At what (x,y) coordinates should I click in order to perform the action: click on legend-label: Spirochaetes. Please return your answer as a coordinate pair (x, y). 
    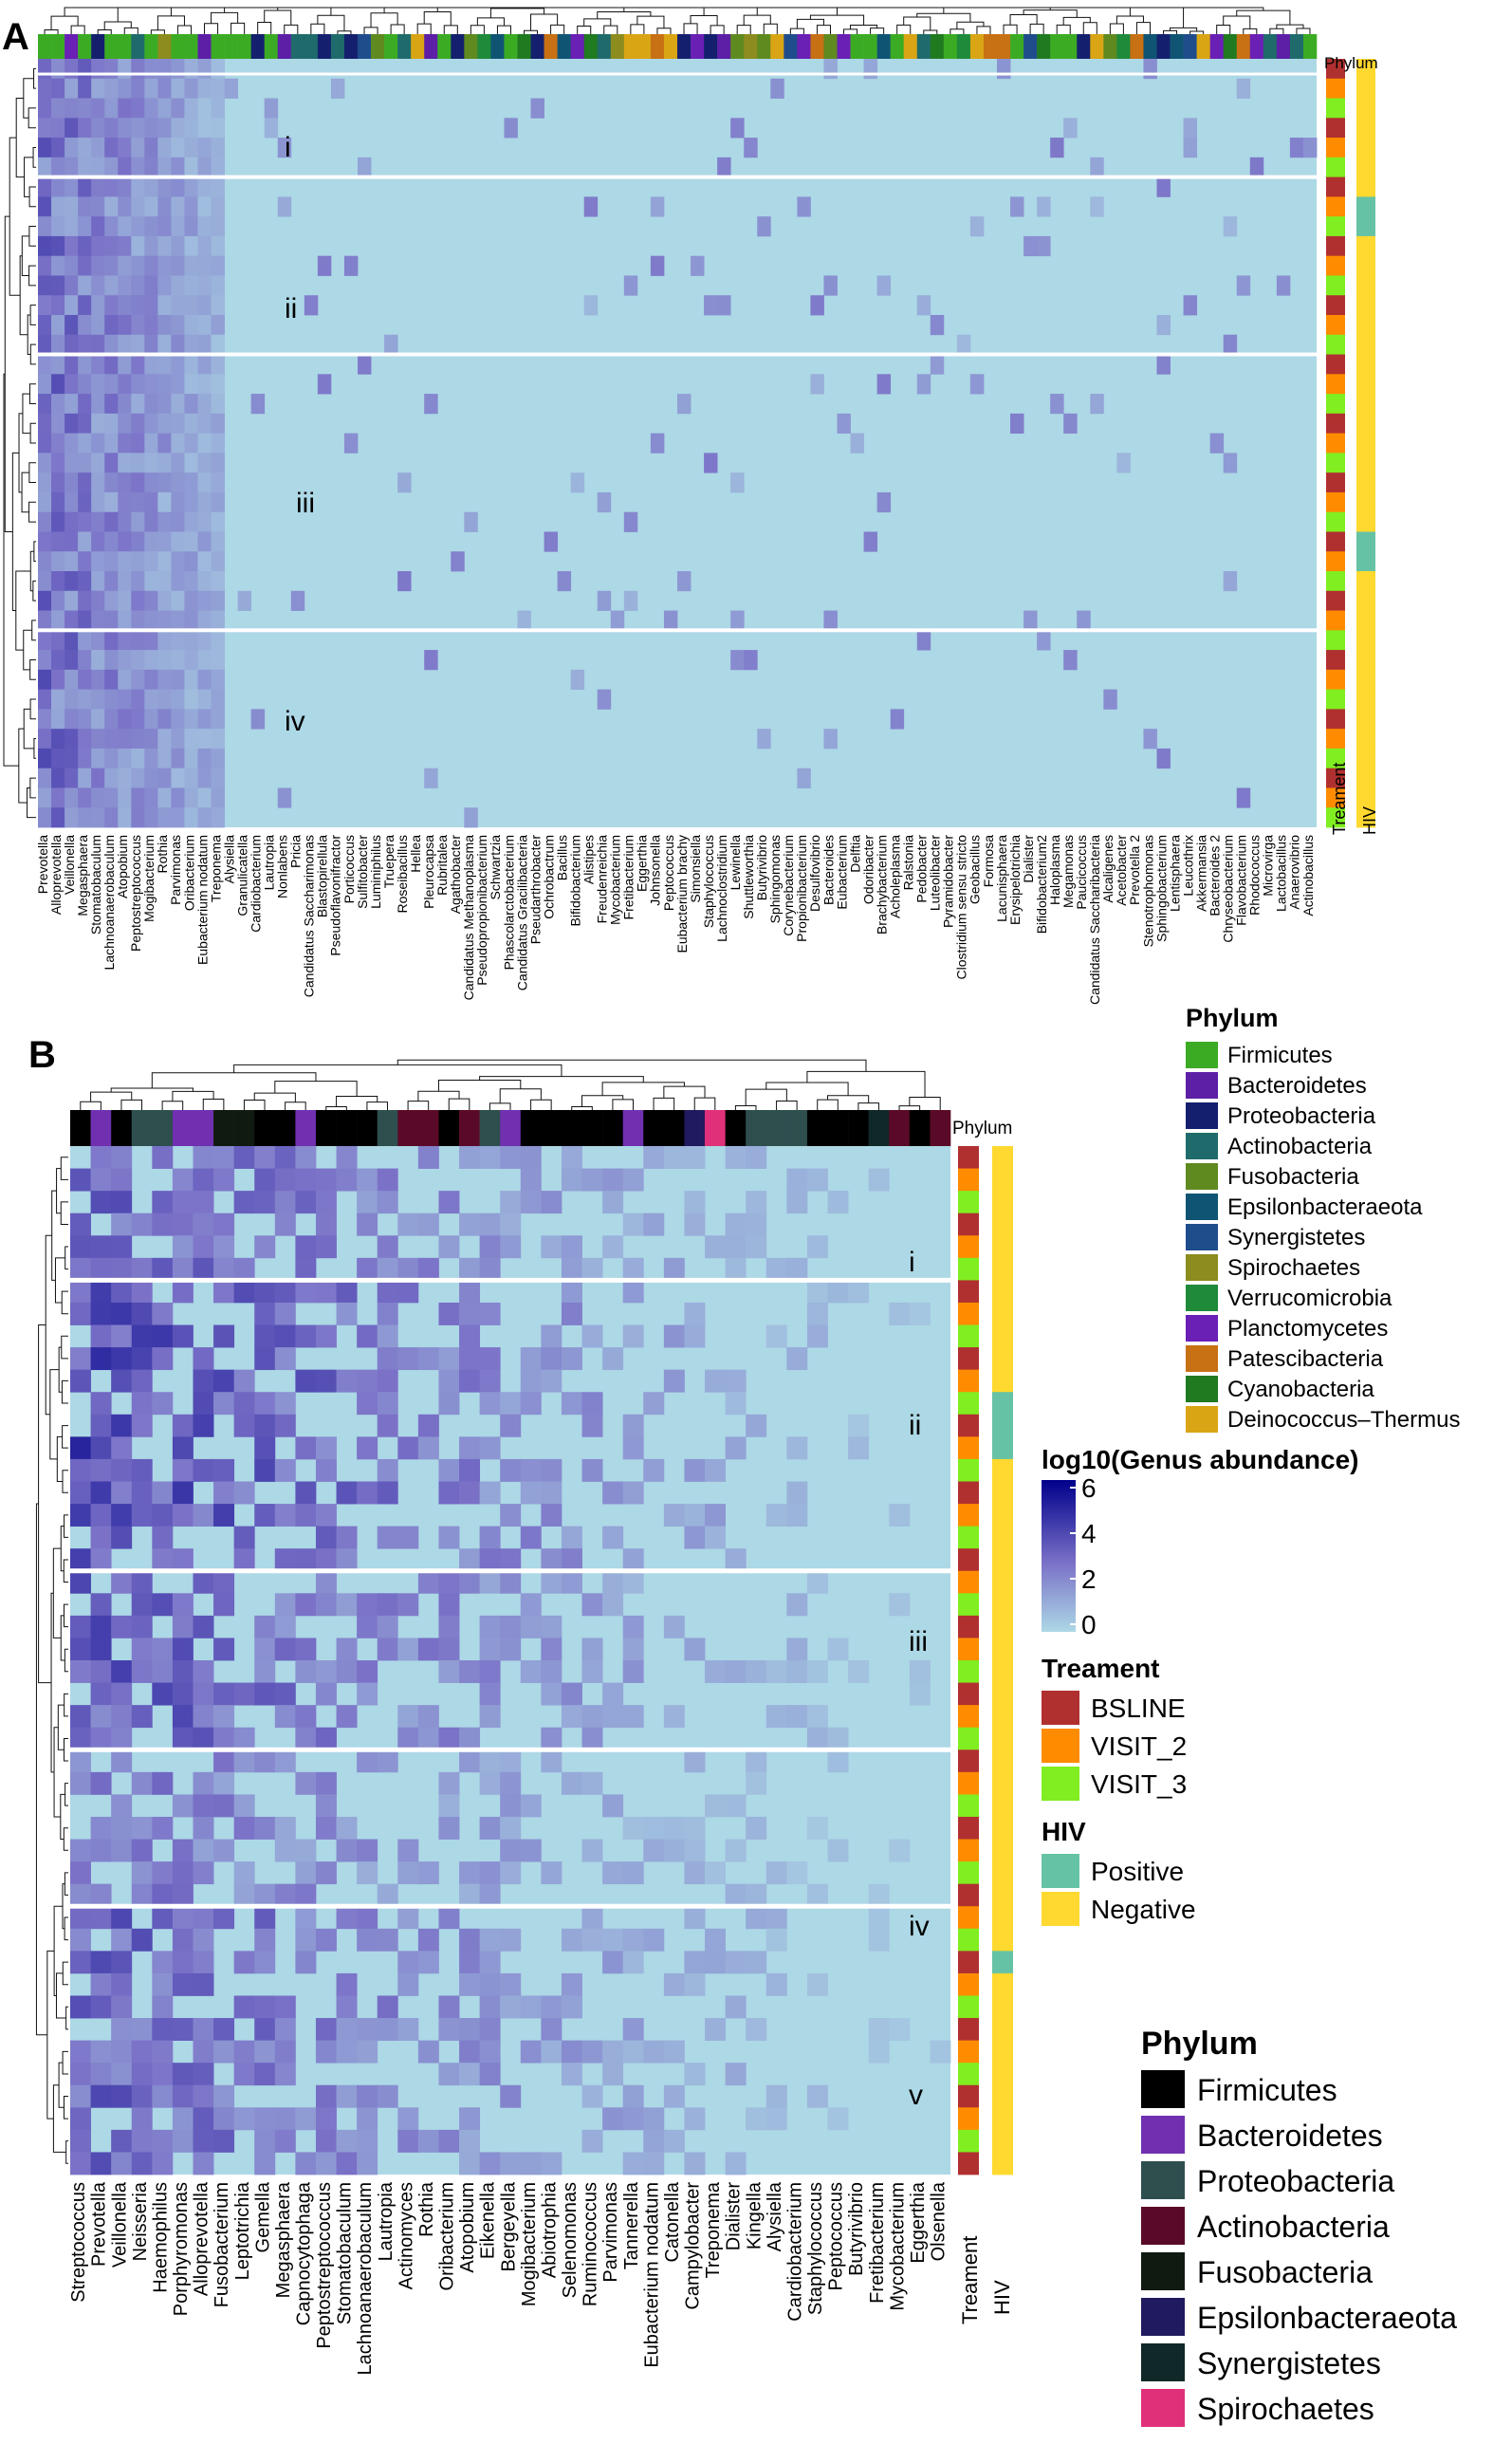
    Looking at the image, I should click on (1293, 1268).